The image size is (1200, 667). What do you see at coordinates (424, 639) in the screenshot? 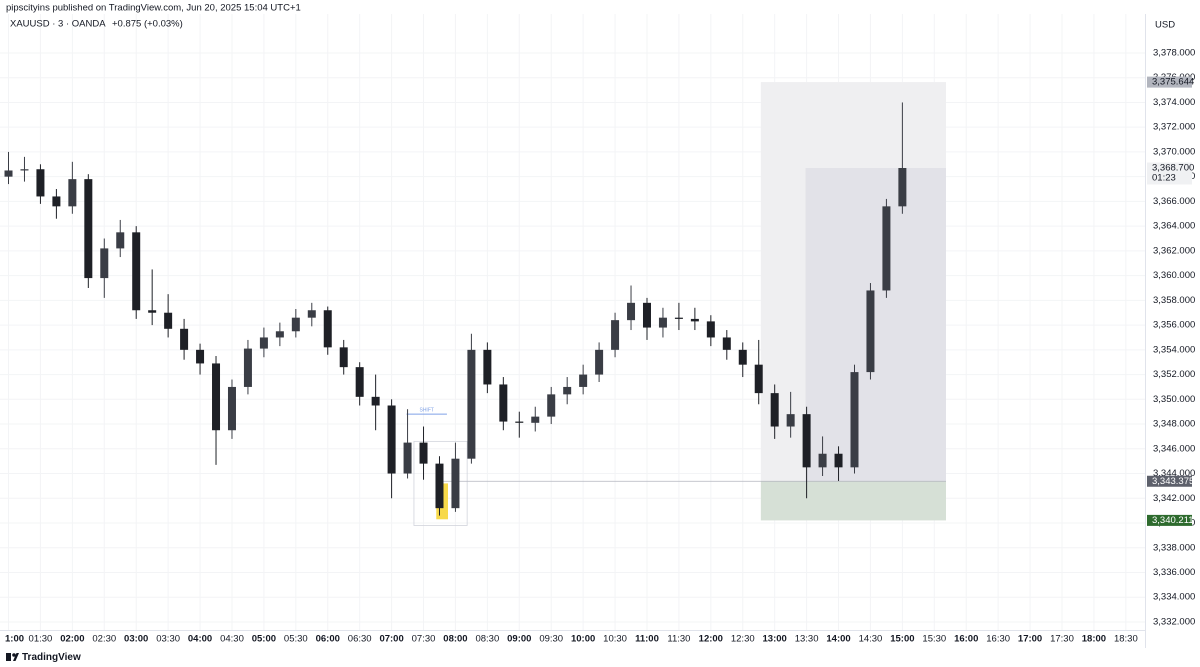
I see `x-tick-label: 07:30` at bounding box center [424, 639].